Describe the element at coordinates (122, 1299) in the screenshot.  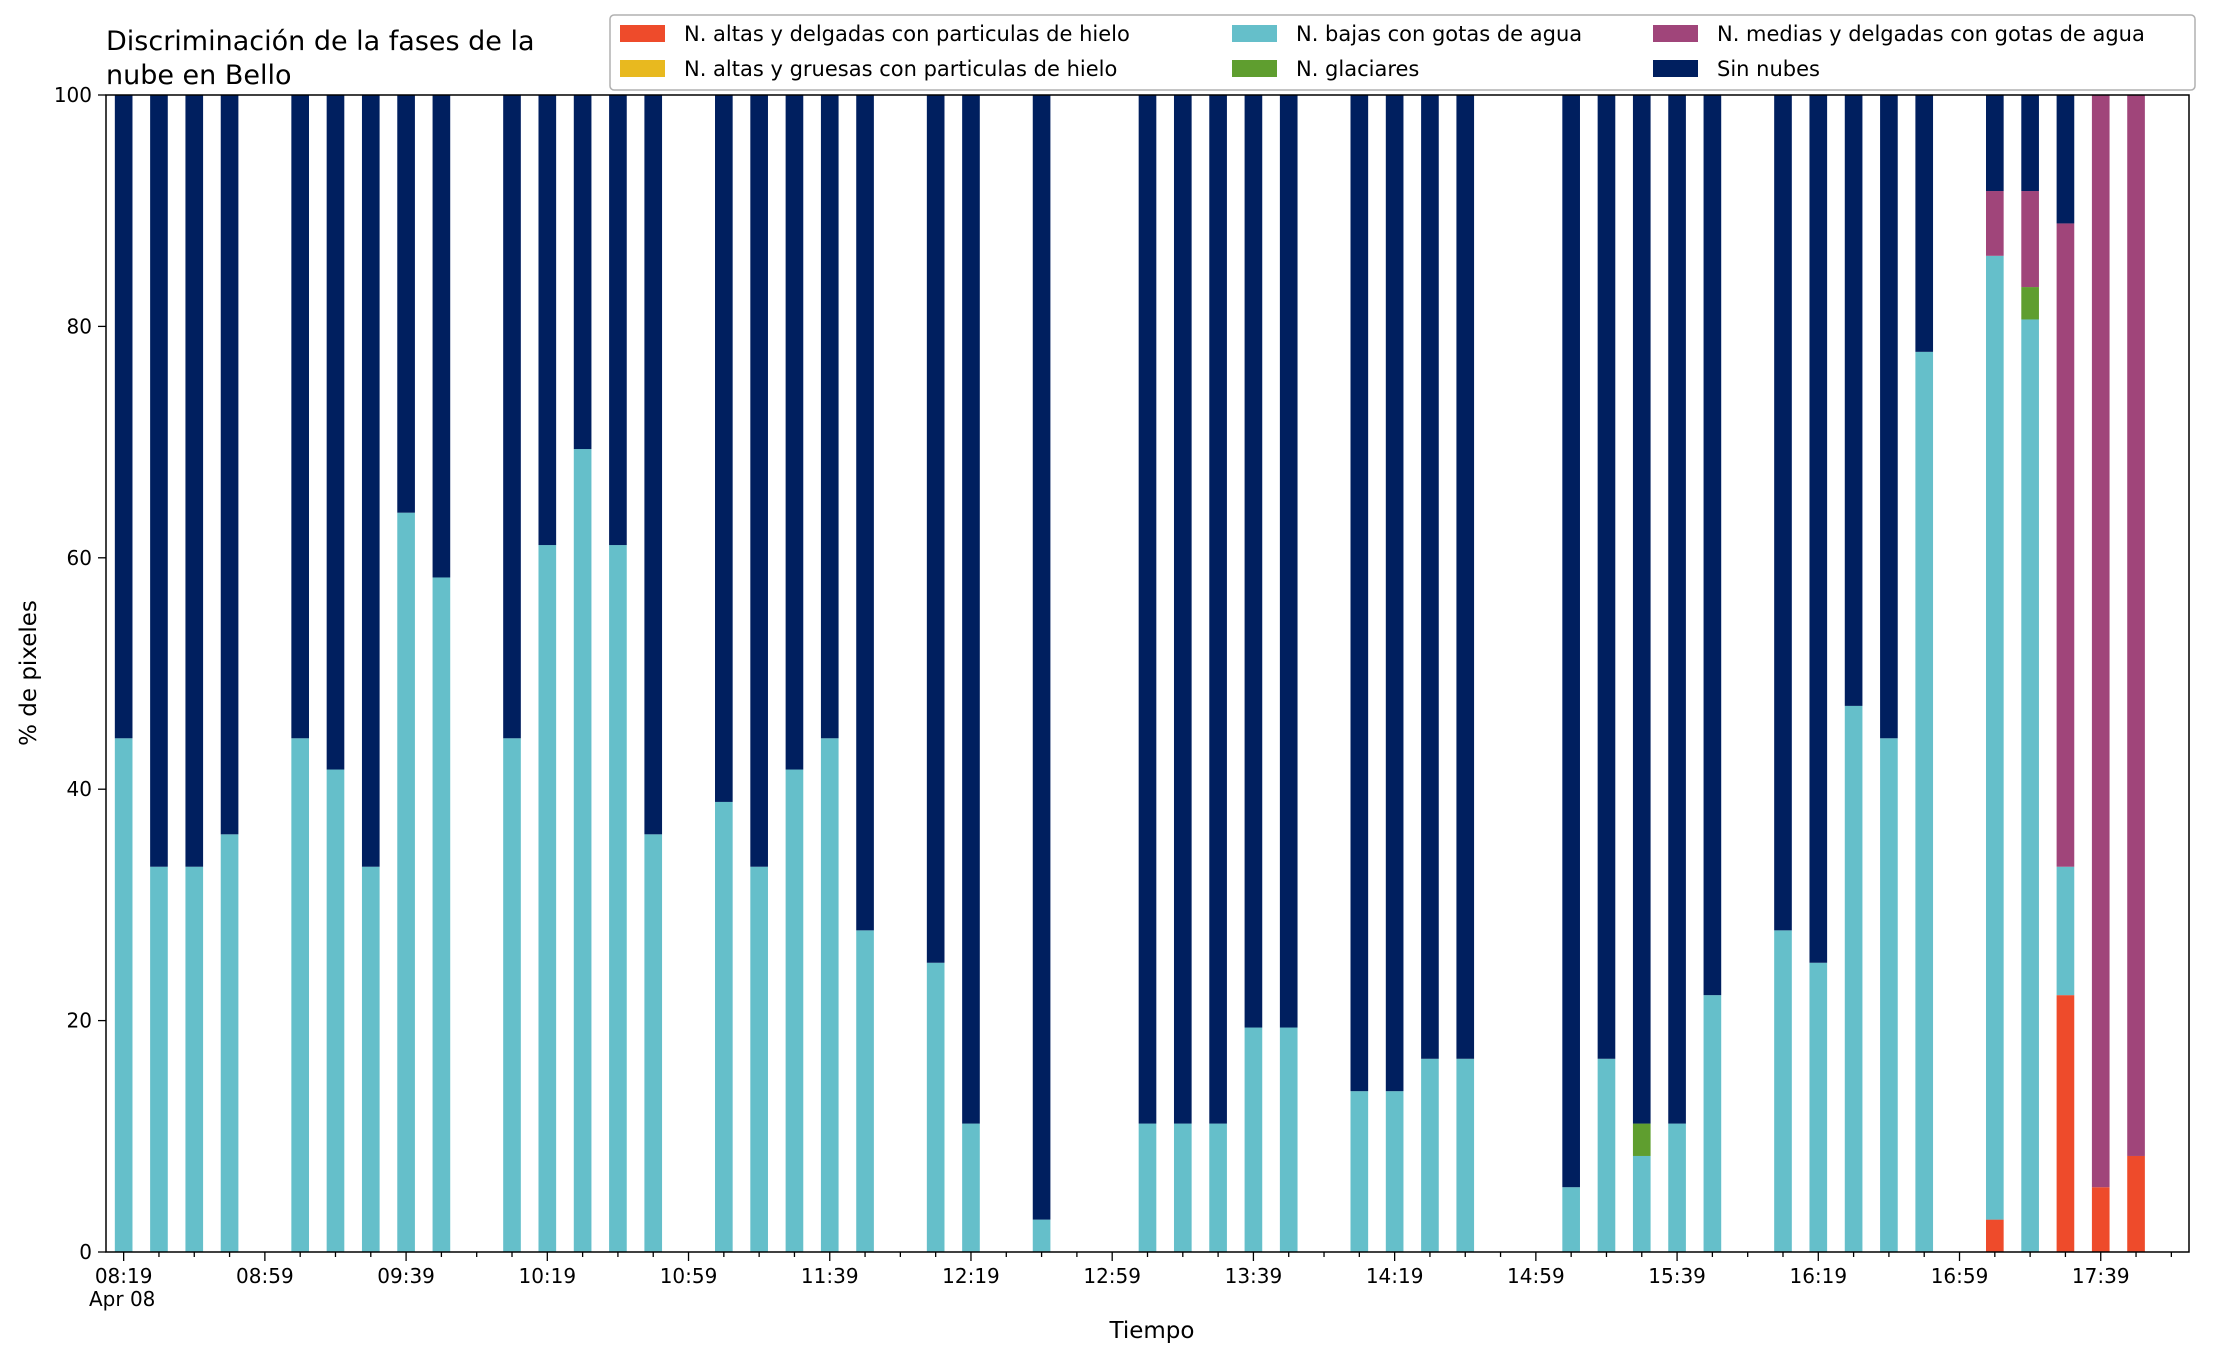
I see `x-axis-date-label: Apr 08` at that location.